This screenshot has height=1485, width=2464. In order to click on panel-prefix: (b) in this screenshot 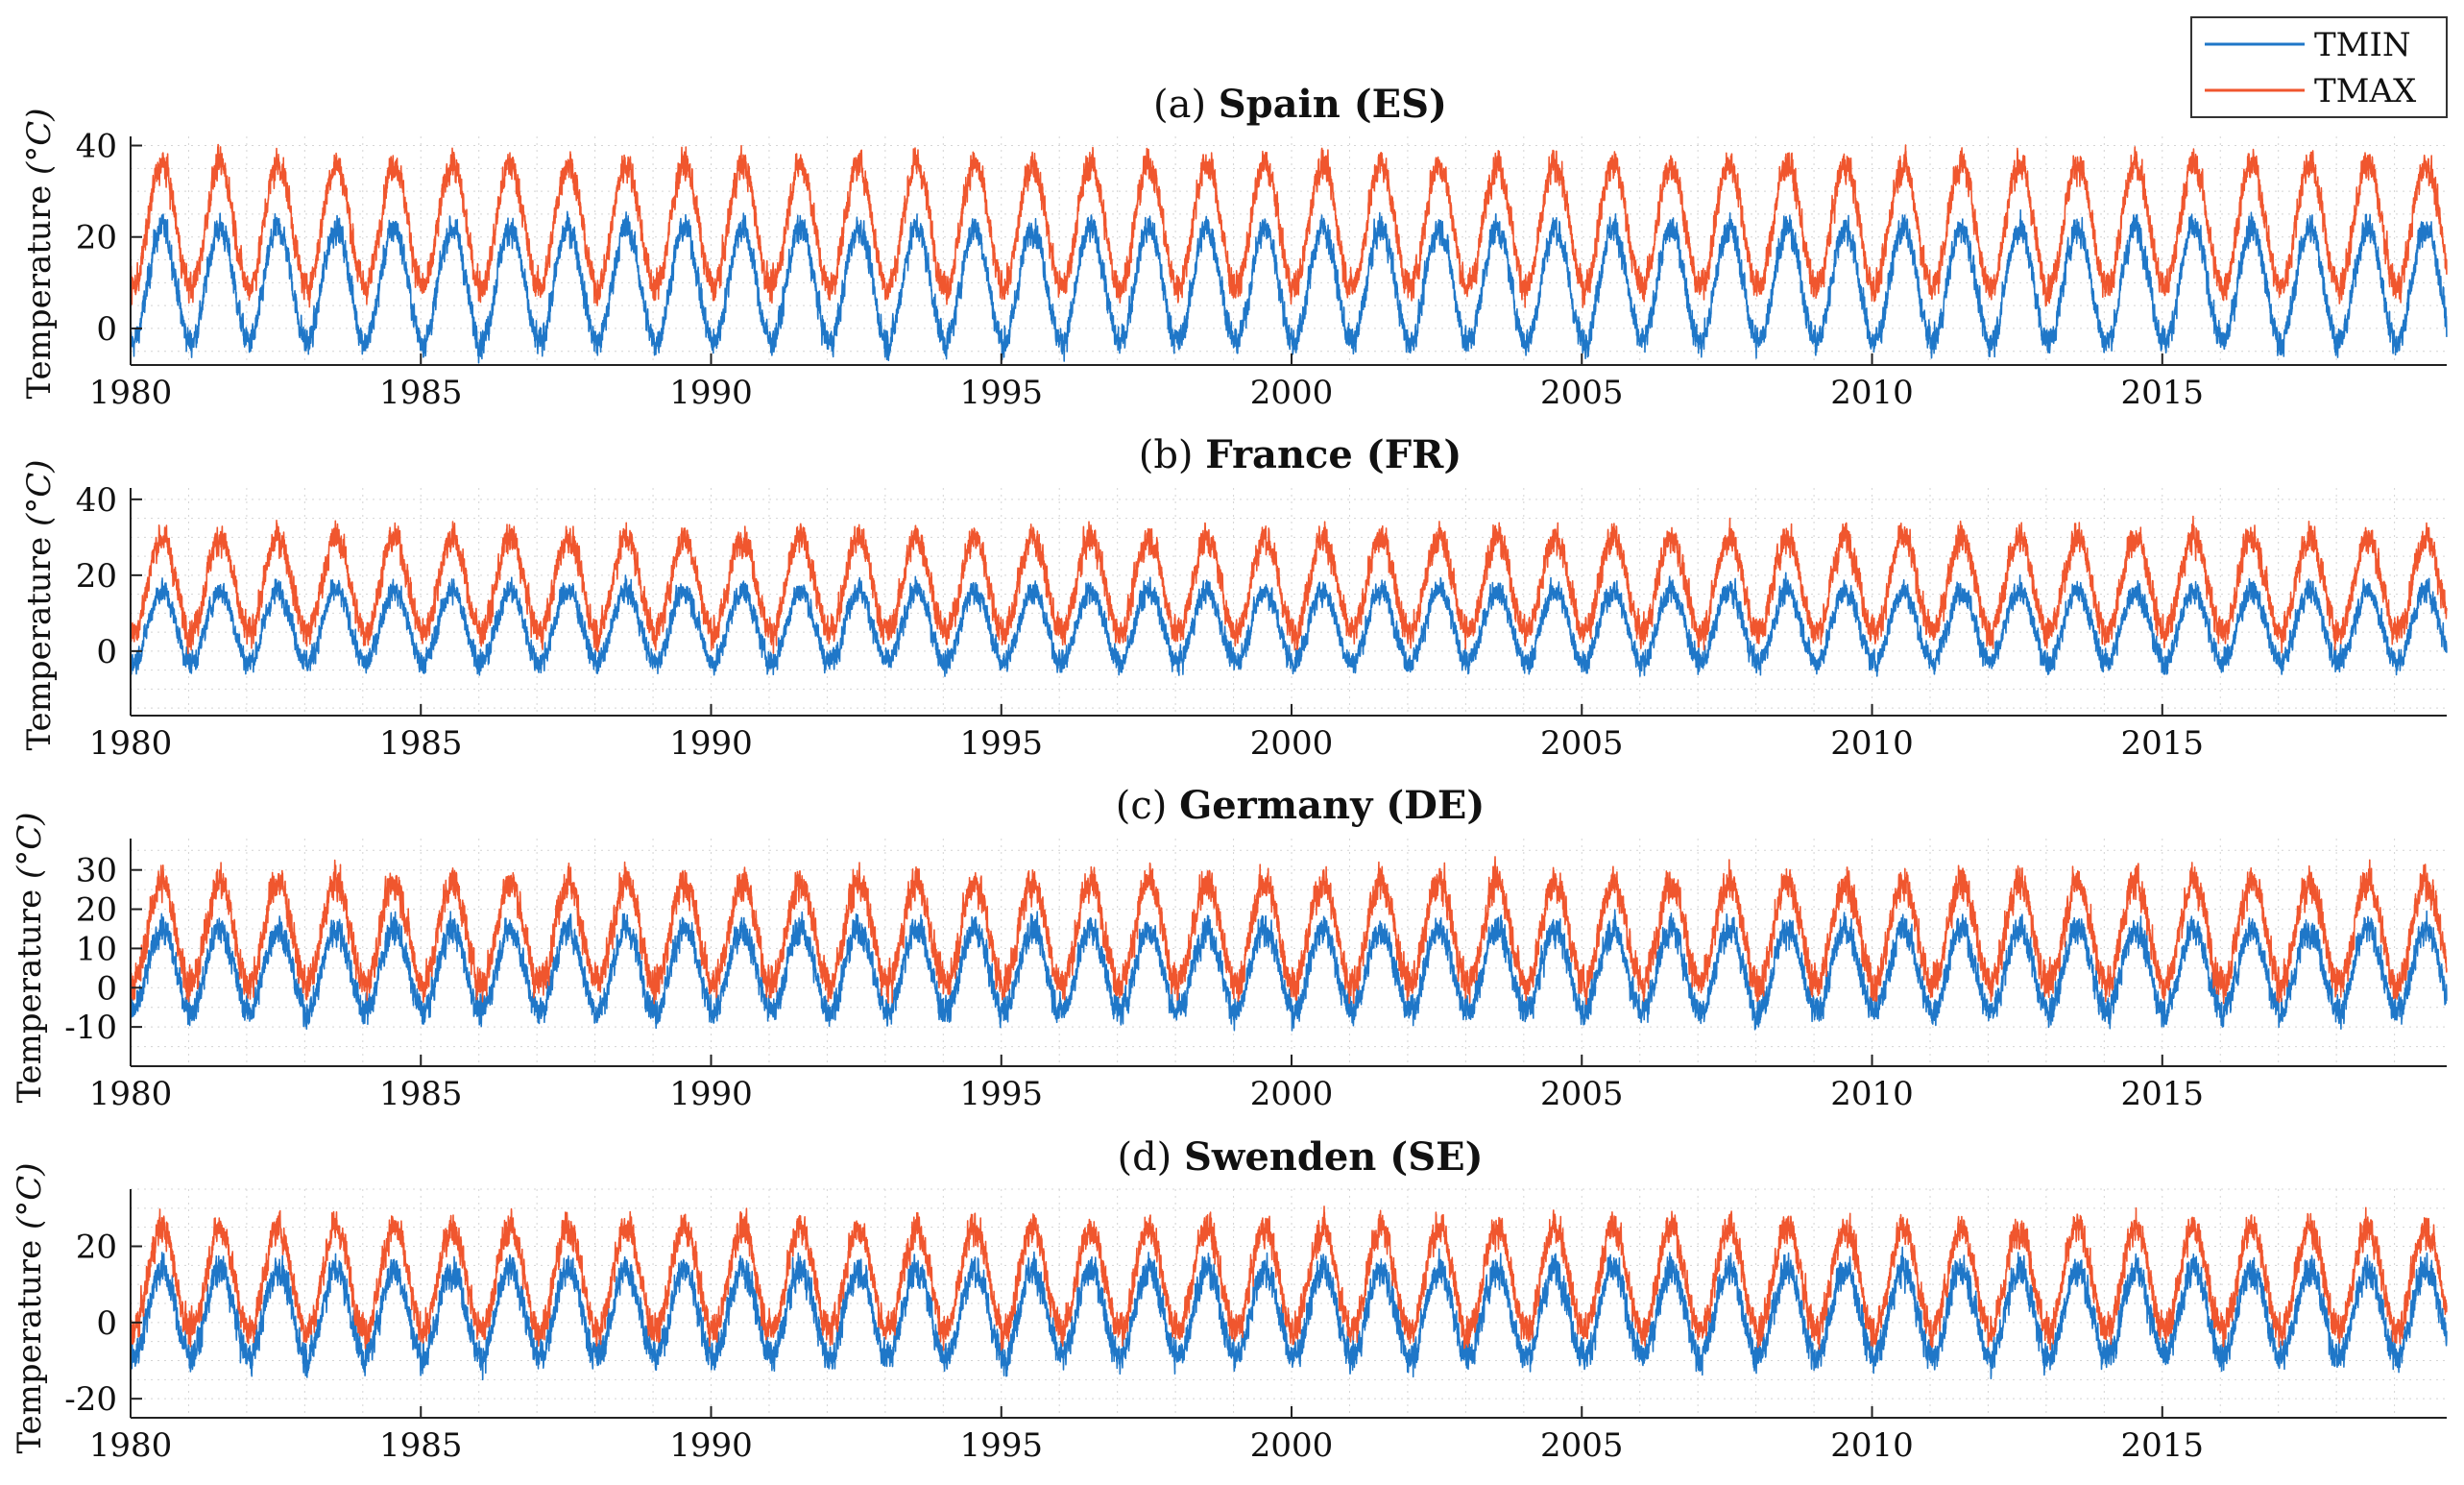, I will do `click(1166, 455)`.